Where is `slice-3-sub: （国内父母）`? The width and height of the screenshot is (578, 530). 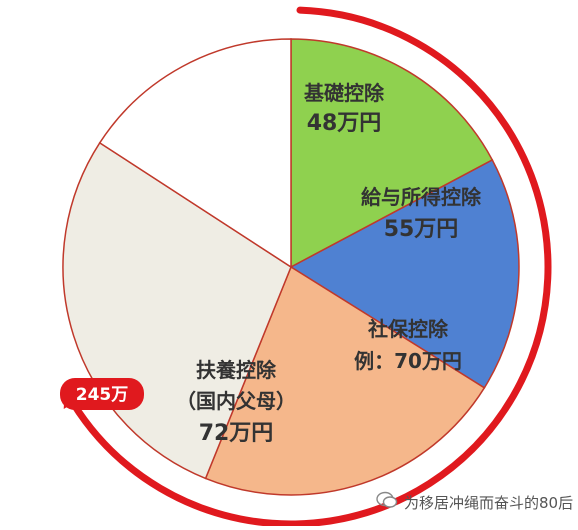
slice-3-sub: （国内父母） is located at coordinates (236, 401).